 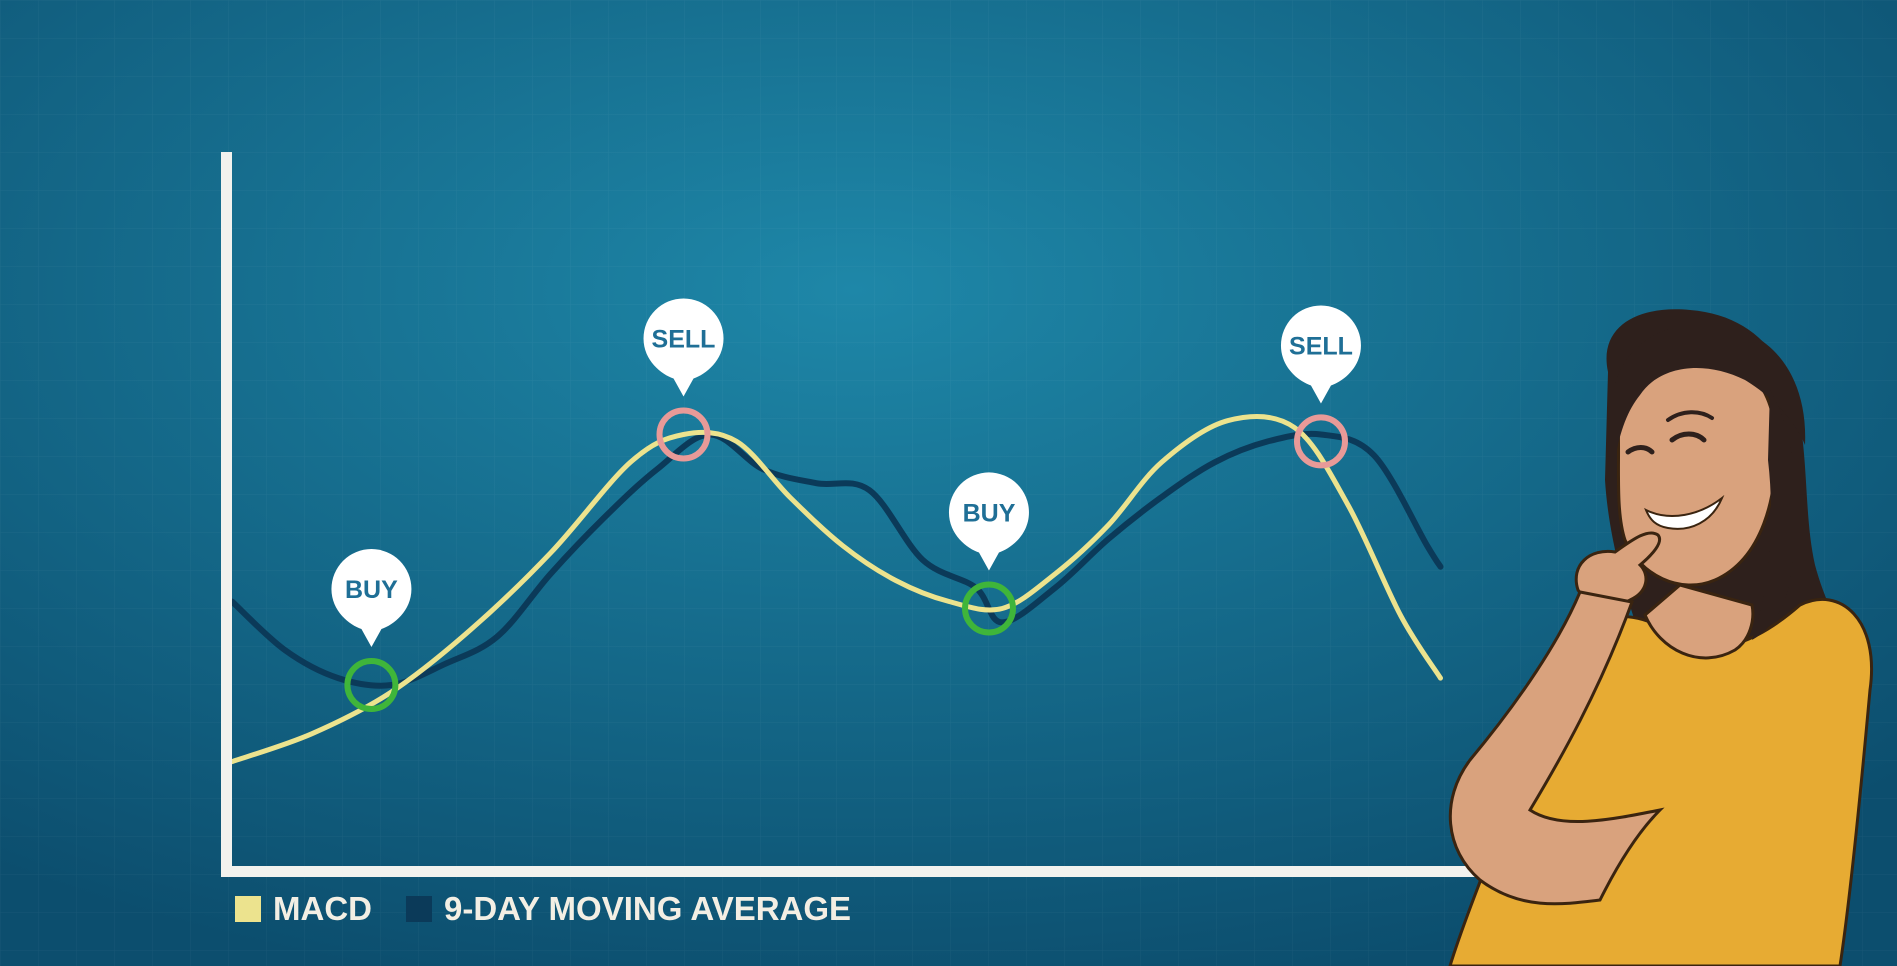 I want to click on sell-signal-4: SELL, so click(x=1320, y=387).